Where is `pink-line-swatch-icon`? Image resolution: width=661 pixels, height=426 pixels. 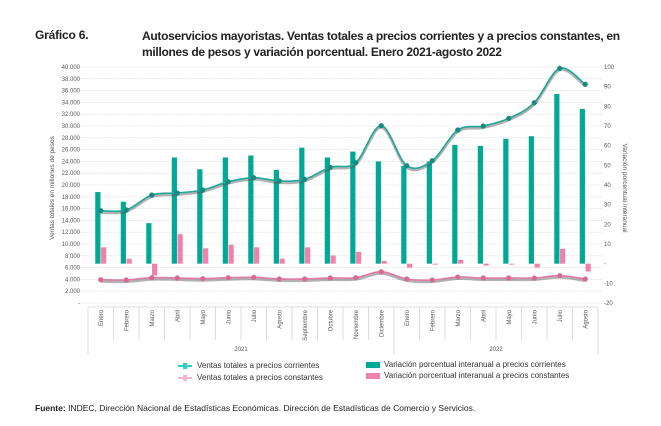
pink-line-swatch-icon is located at coordinates (185, 377).